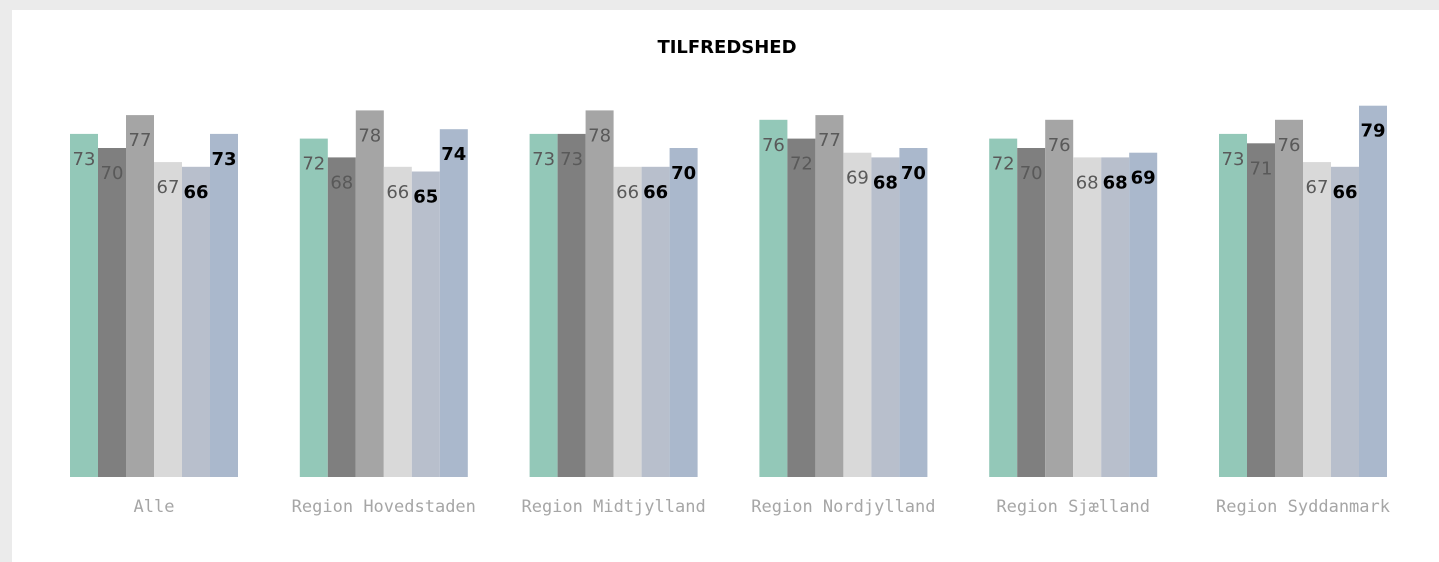  What do you see at coordinates (1303, 507) in the screenshot?
I see `x-tick-label: Region Syddanmark` at bounding box center [1303, 507].